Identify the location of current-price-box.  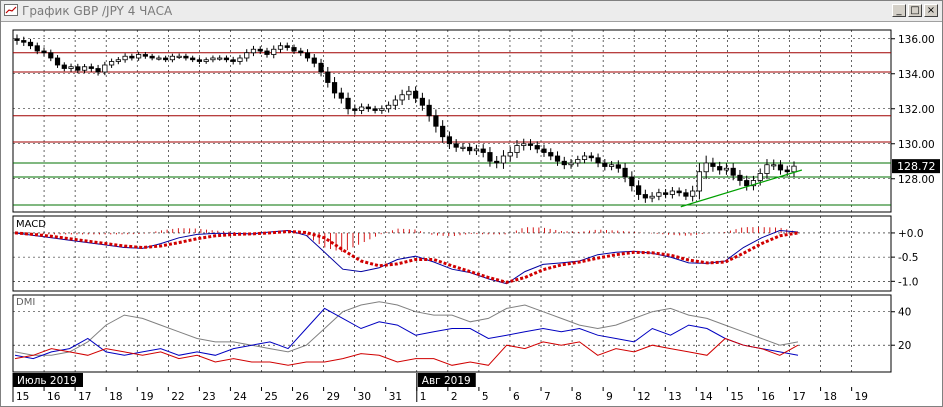
(916, 166).